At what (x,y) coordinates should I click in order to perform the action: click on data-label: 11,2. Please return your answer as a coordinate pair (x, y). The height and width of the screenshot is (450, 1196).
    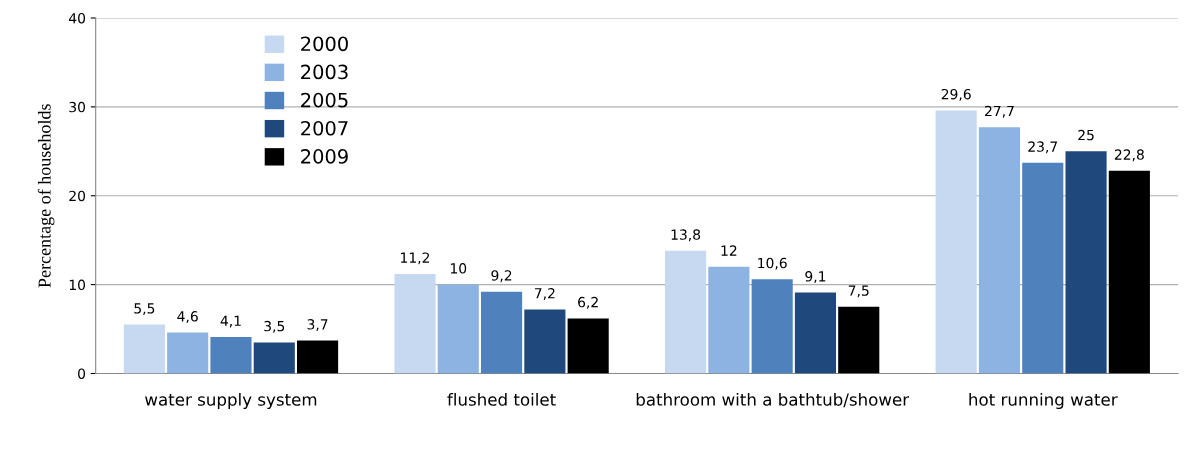
    Looking at the image, I should click on (415, 258).